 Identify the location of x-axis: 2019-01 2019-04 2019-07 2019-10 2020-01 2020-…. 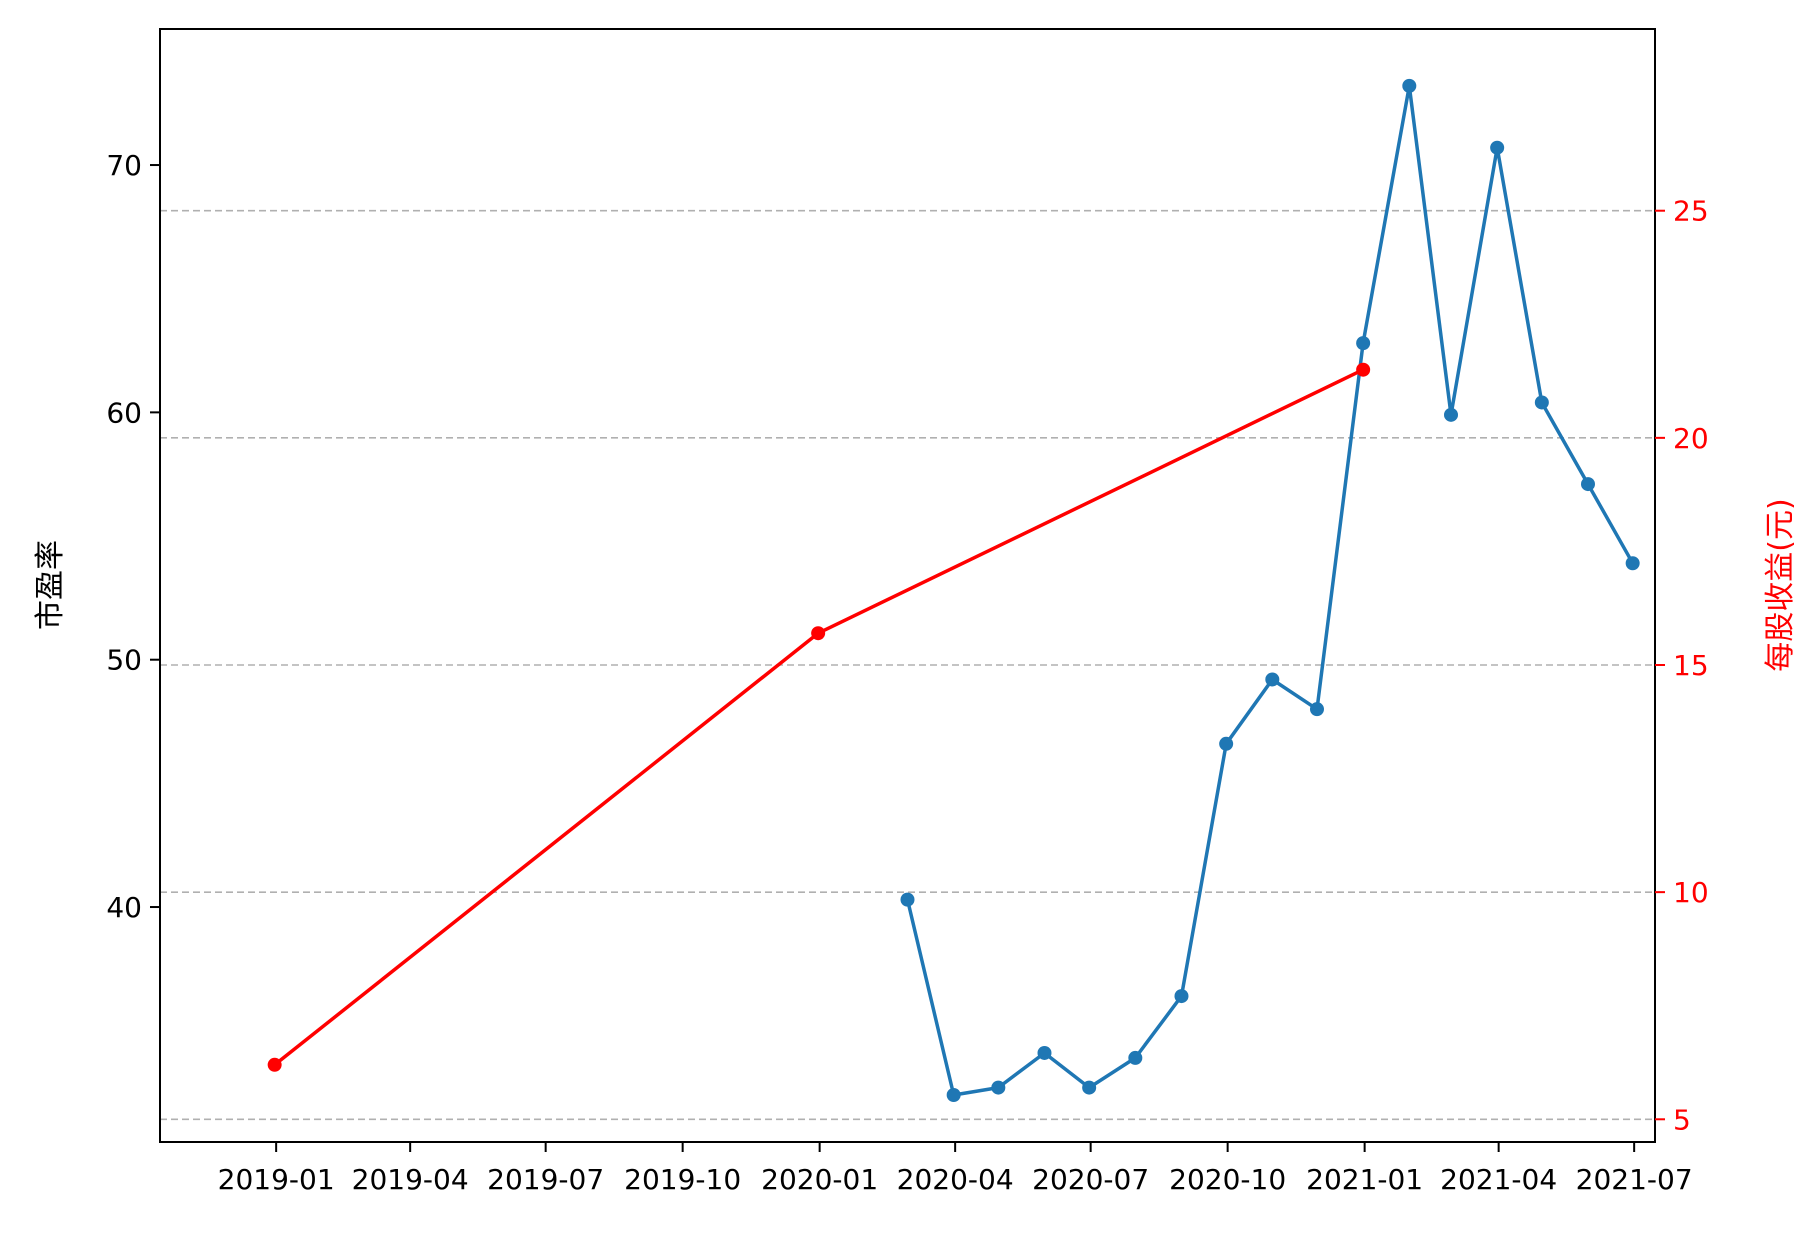
(955, 1169).